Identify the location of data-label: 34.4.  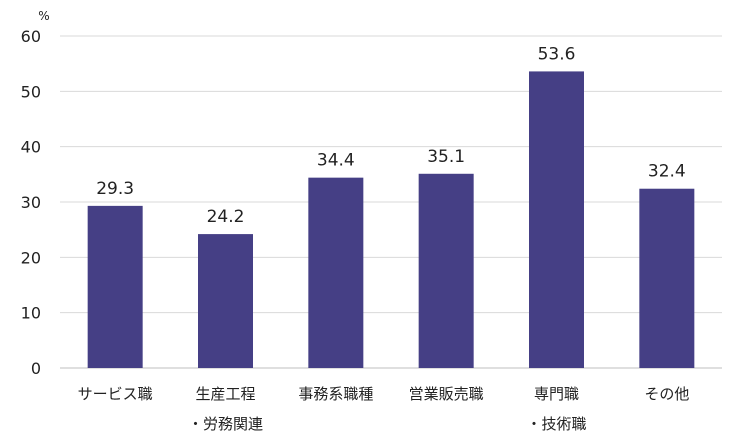
(336, 161).